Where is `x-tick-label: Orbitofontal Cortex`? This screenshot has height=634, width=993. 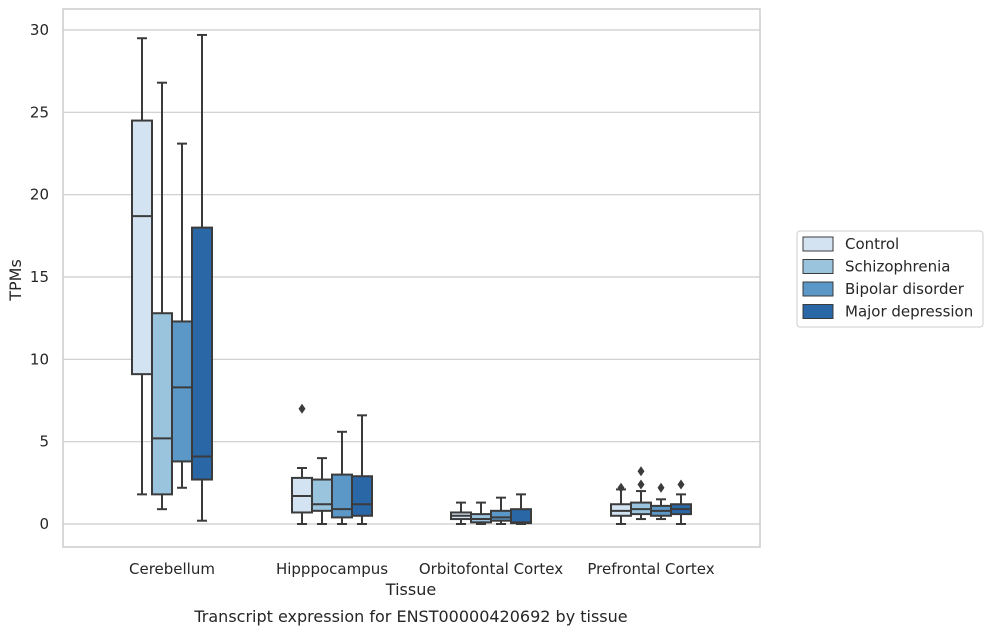 x-tick-label: Orbitofontal Cortex is located at coordinates (491, 569).